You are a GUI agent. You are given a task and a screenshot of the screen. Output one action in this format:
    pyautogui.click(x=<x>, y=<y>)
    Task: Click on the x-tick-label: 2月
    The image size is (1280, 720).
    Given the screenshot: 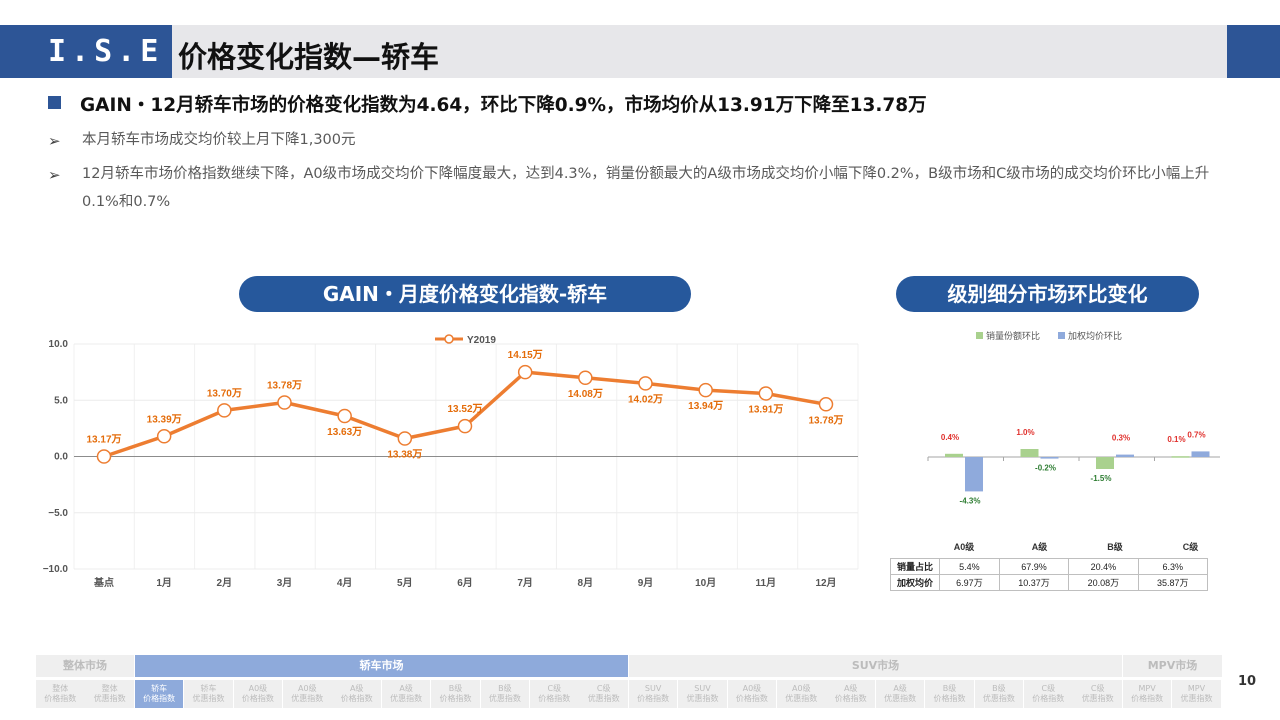 What is the action you would take?
    pyautogui.click(x=225, y=583)
    